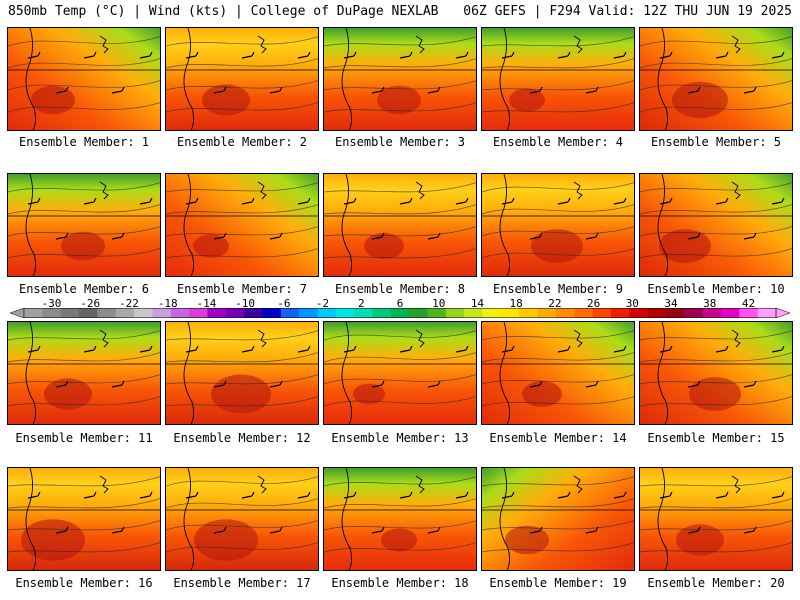 This screenshot has width=800, height=600. I want to click on ensemble-member-label: Ensemble Member: 16, so click(84, 583).